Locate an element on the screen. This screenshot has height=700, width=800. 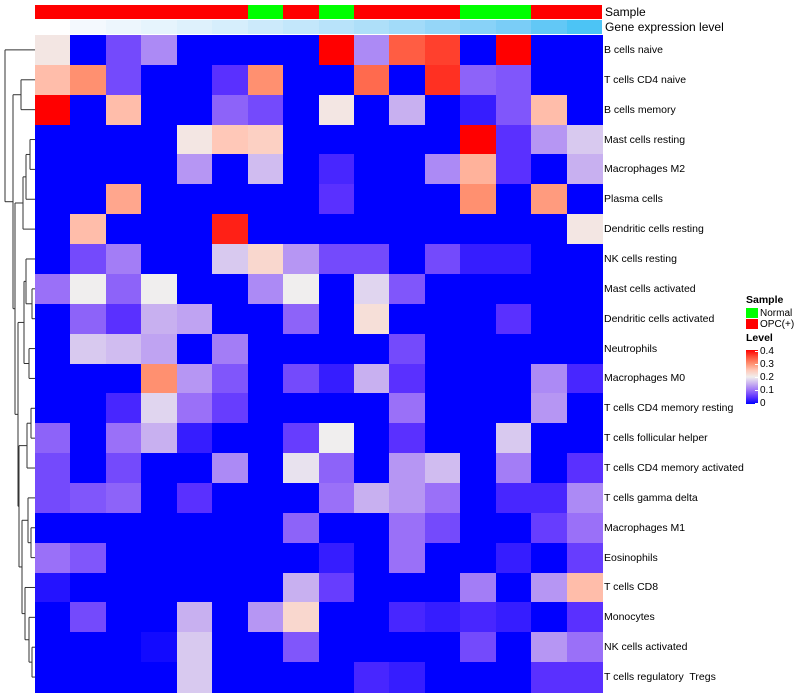
row-label: Dendritic cells resting is located at coordinates (654, 229).